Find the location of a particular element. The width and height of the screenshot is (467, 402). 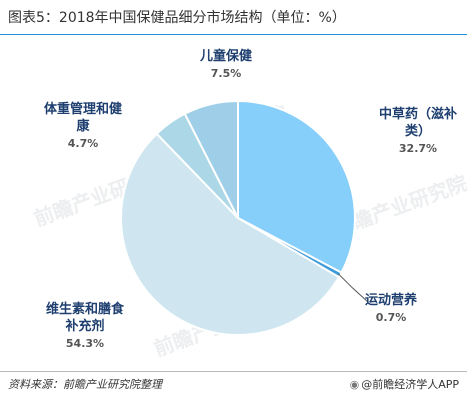

slice-name: 维生素和膳食 is located at coordinates (84, 309).